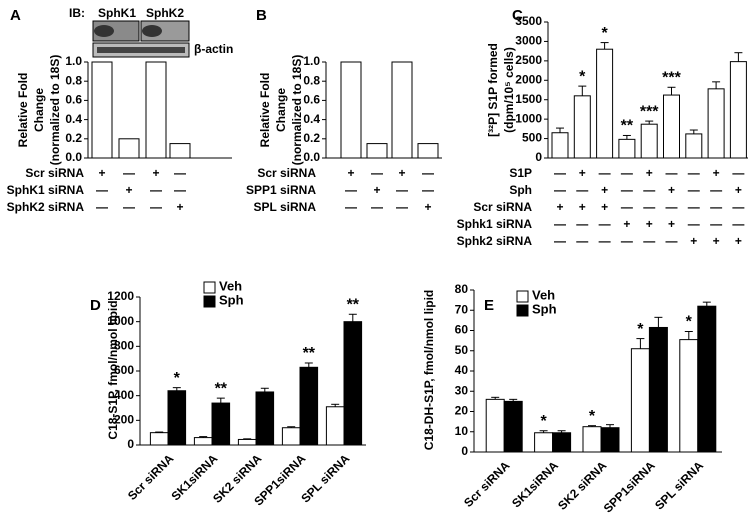  Describe the element at coordinates (46, 190) in the screenshot. I see `condition-label: SphK1 siRNA` at that location.